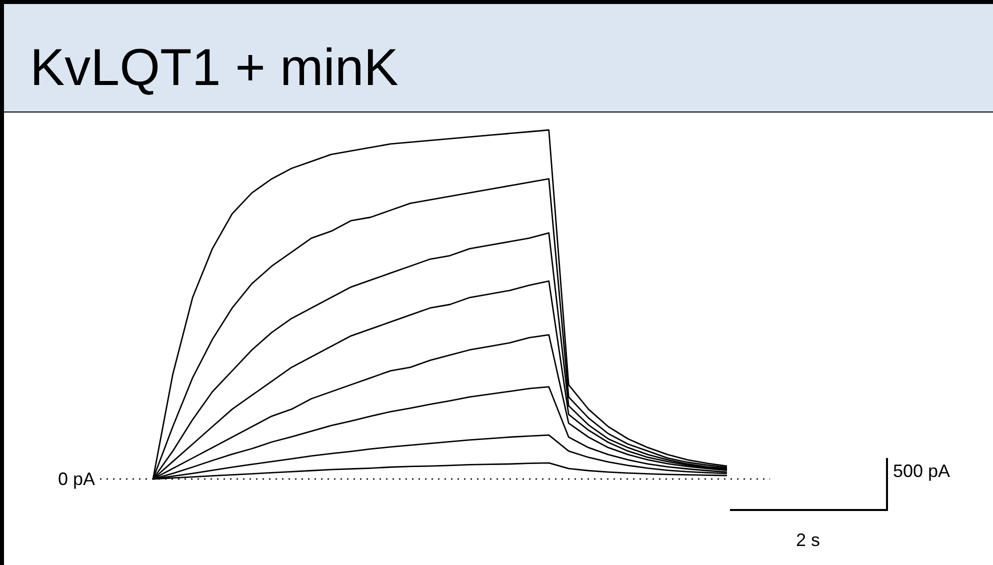 This screenshot has height=565, width=993. I want to click on text: 2 s, so click(808, 540).